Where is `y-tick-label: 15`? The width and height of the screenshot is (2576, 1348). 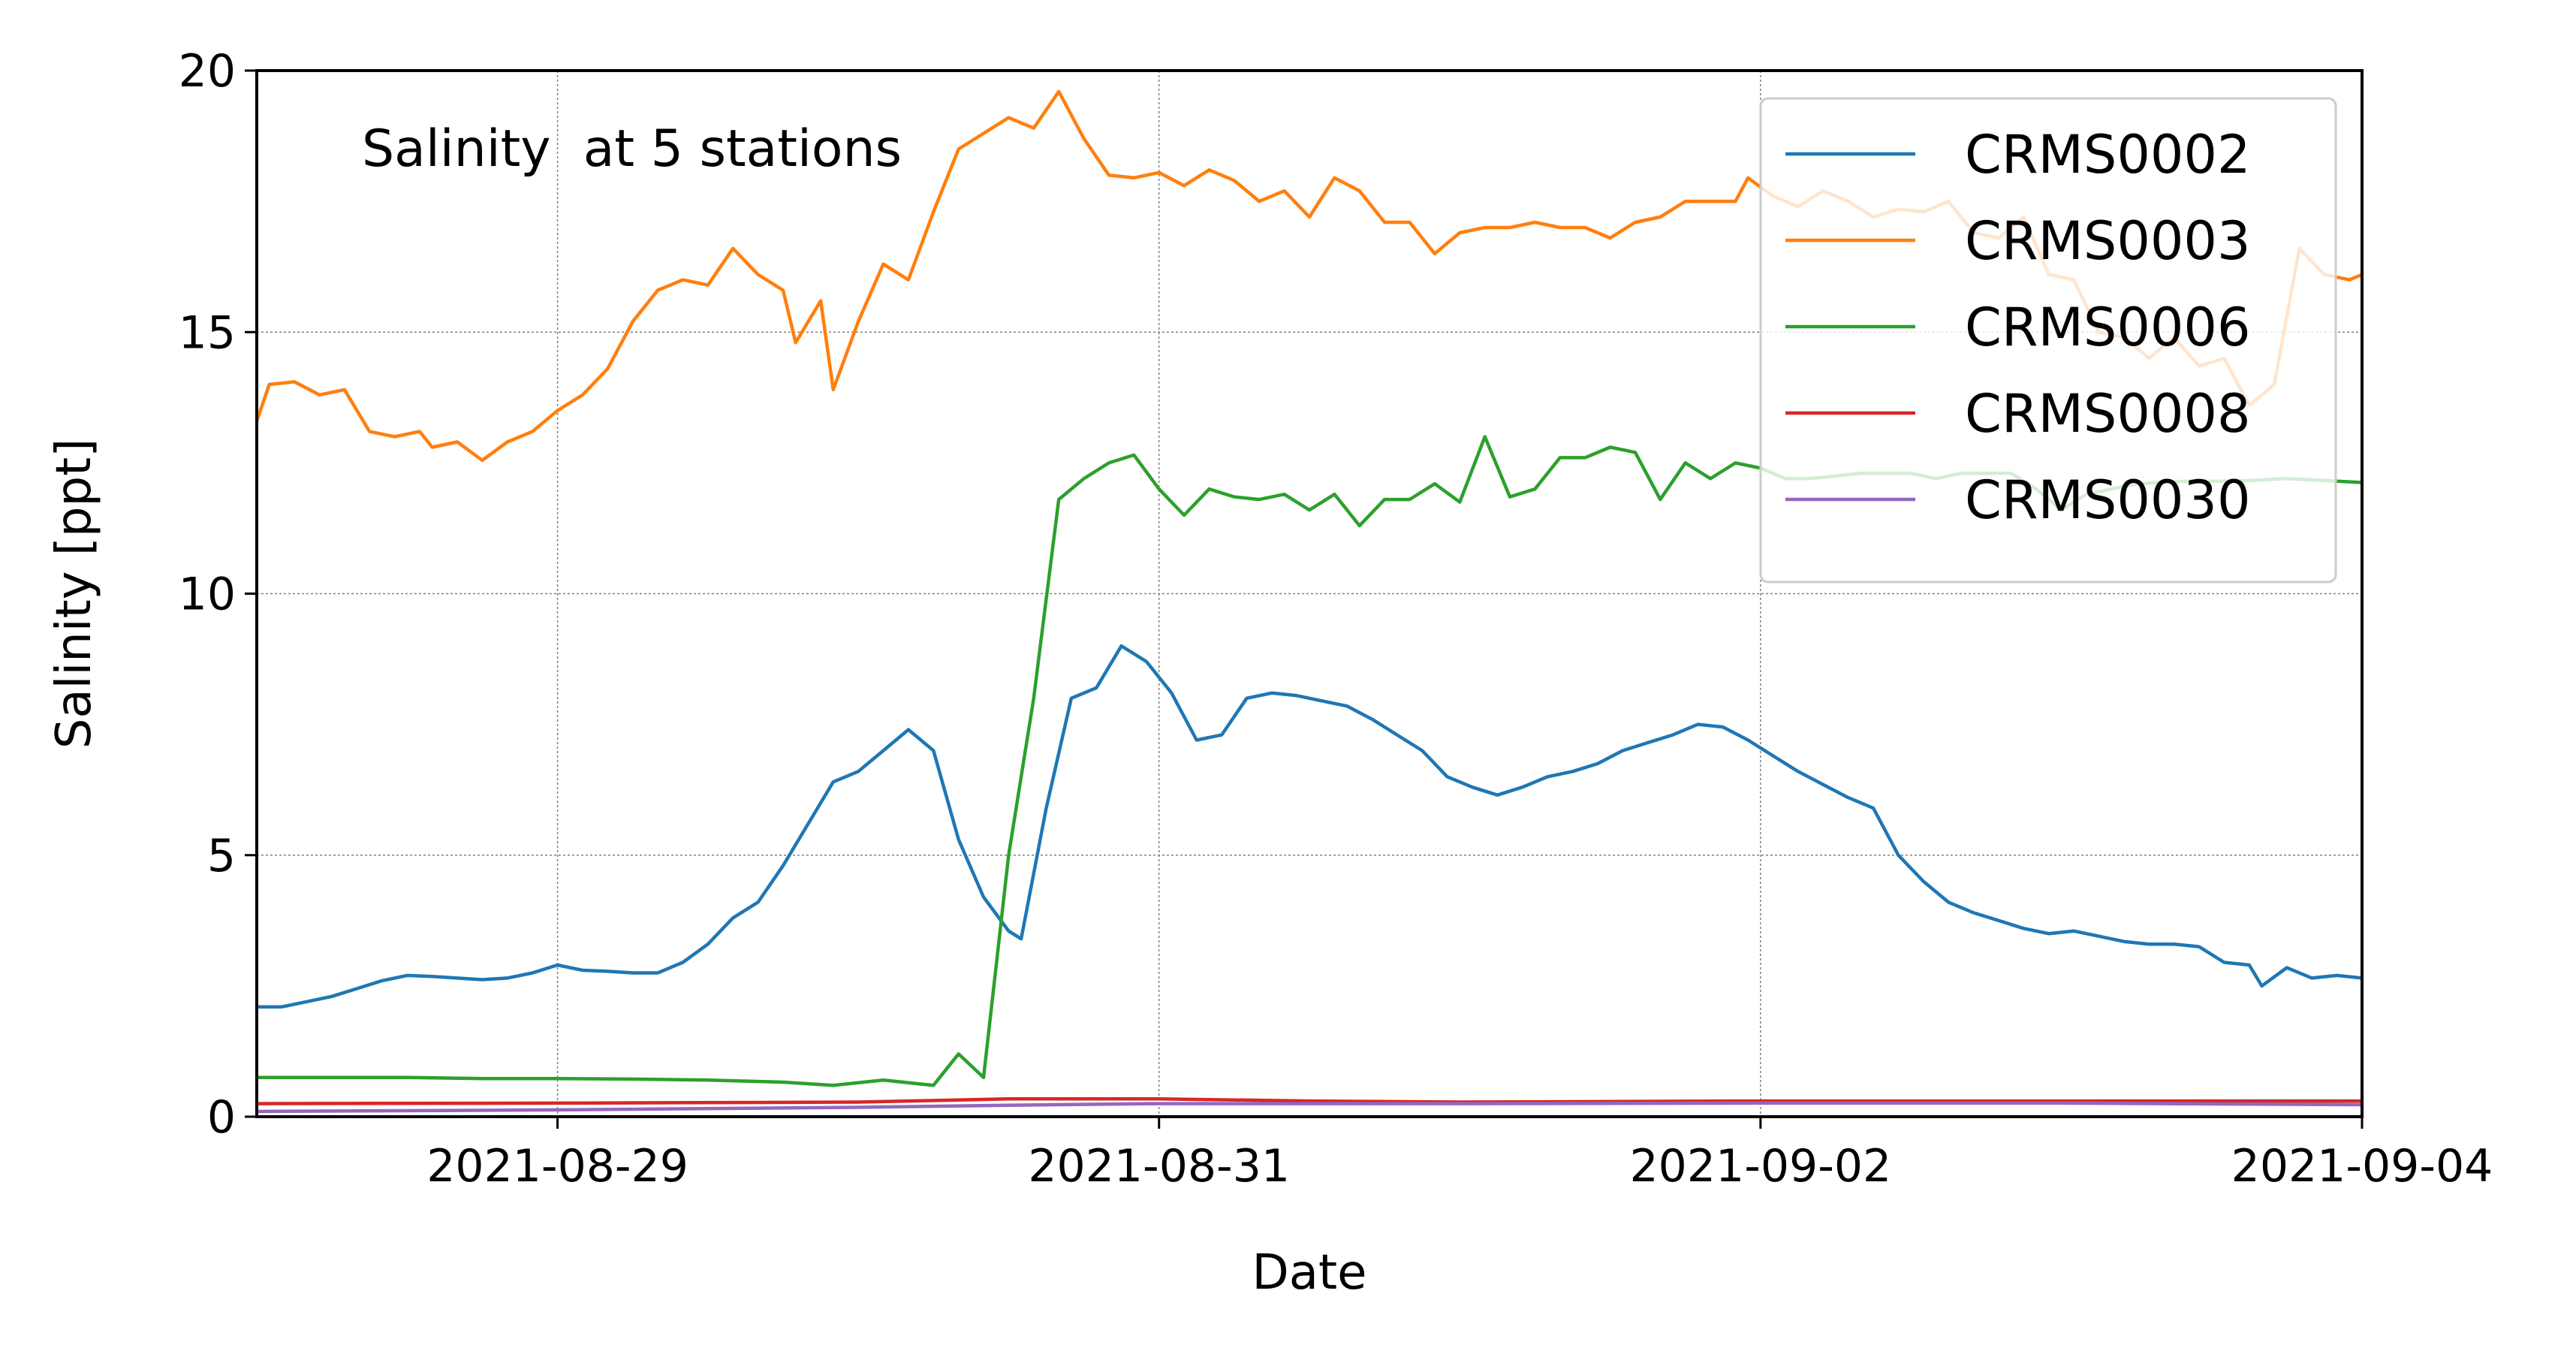
y-tick-label: 15 is located at coordinates (207, 333).